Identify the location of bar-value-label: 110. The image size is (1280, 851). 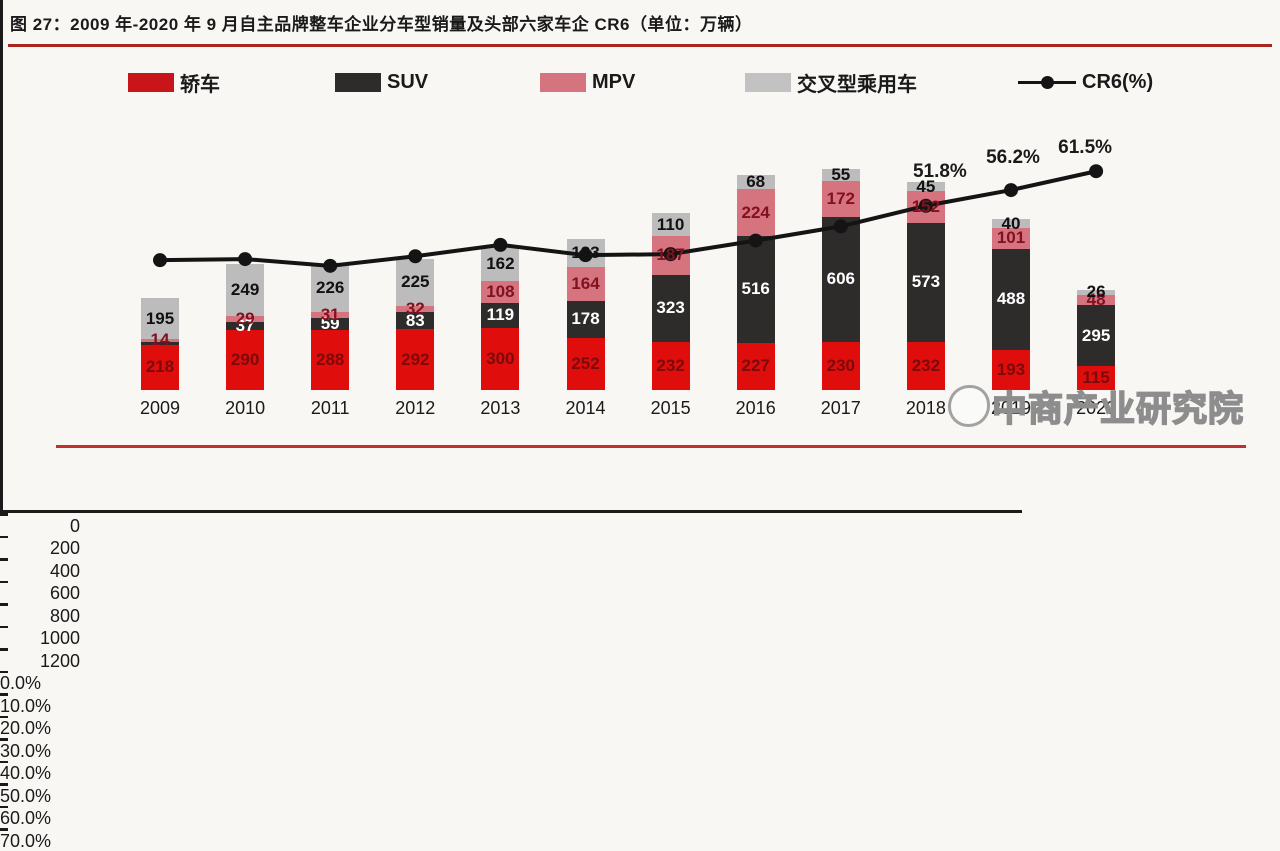
(670, 224).